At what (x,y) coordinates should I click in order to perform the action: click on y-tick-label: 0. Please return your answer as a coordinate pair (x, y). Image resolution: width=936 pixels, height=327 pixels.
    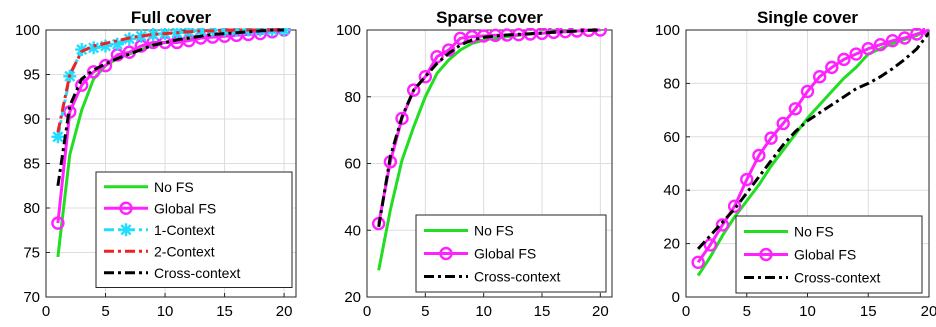
    Looking at the image, I should click on (676, 297).